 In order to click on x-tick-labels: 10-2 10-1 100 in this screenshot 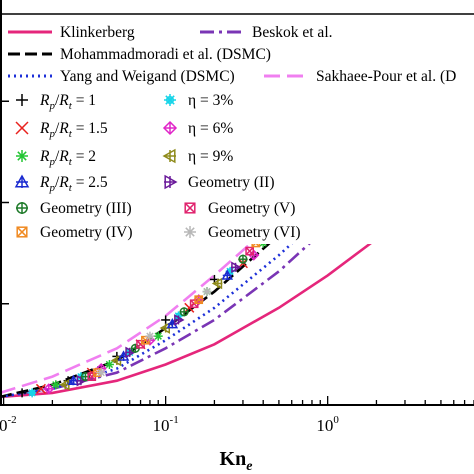, I will do `click(169, 424)`.